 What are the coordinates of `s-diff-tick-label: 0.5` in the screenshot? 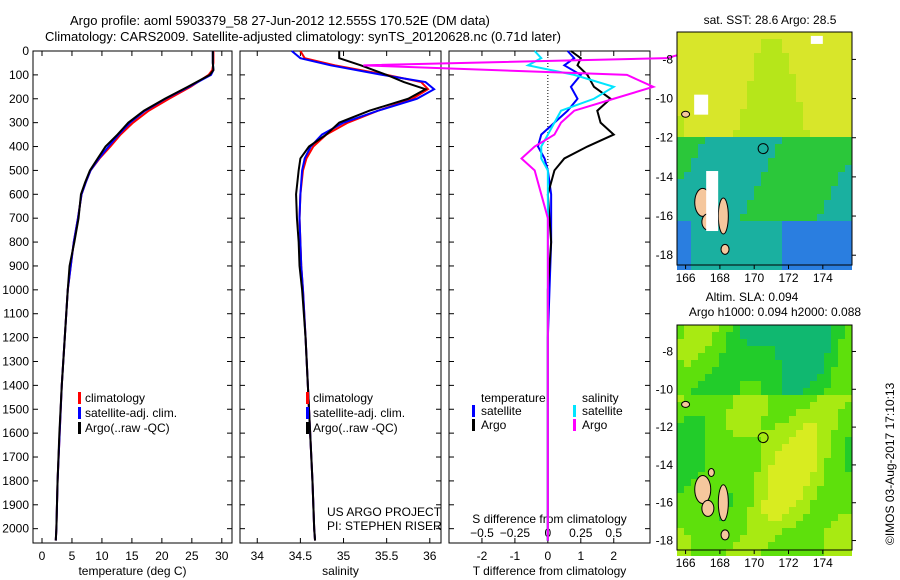 It's located at (613, 533).